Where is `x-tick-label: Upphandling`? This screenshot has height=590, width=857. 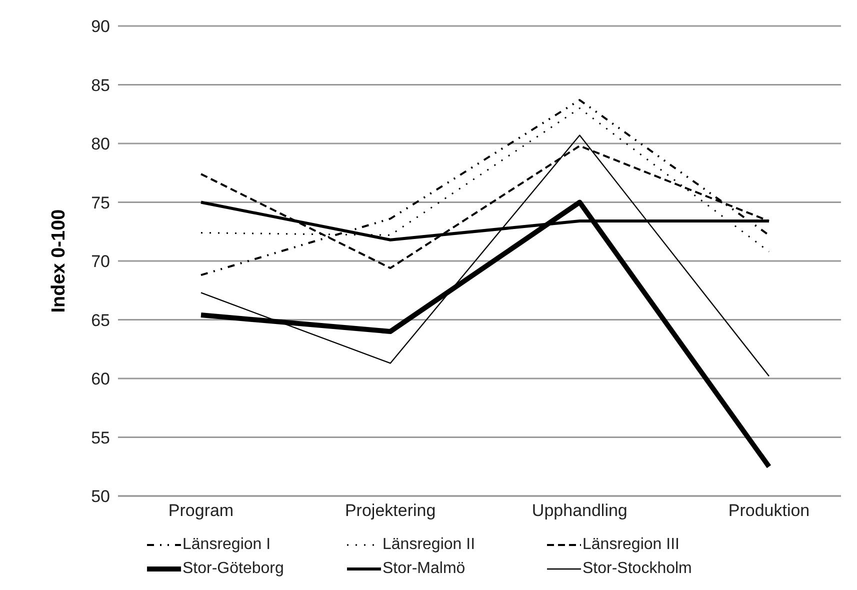
x-tick-label: Upphandling is located at coordinates (580, 510).